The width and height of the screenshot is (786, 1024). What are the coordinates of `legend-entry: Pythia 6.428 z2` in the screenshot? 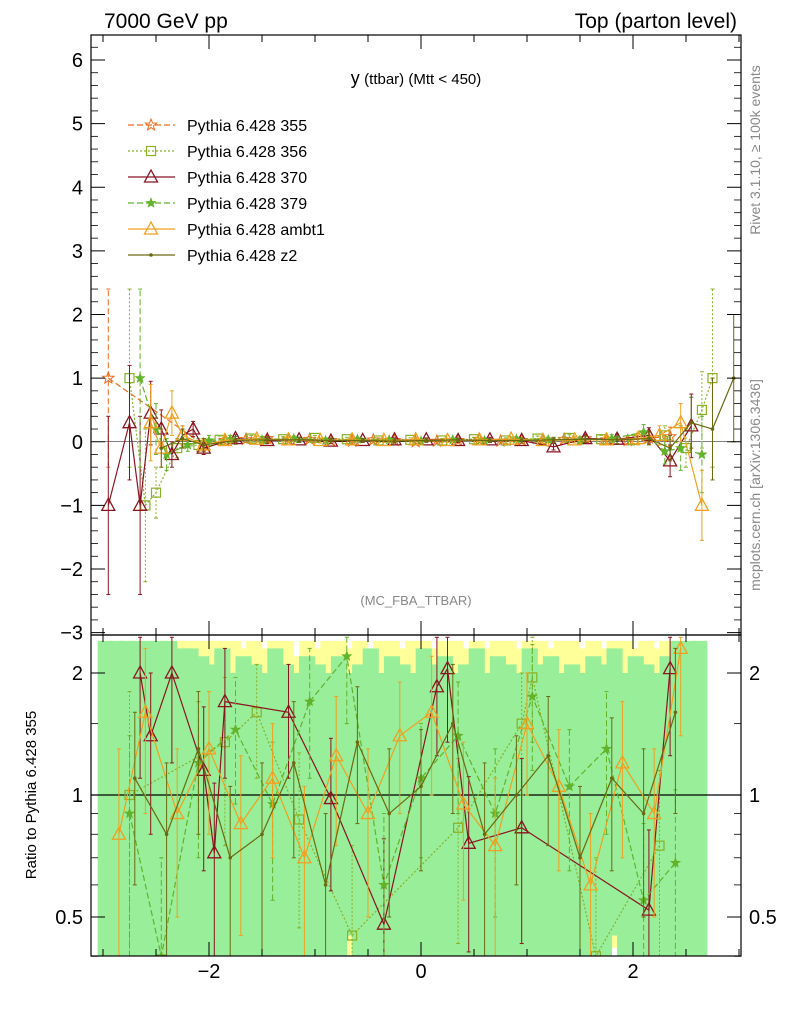 It's located at (212, 256).